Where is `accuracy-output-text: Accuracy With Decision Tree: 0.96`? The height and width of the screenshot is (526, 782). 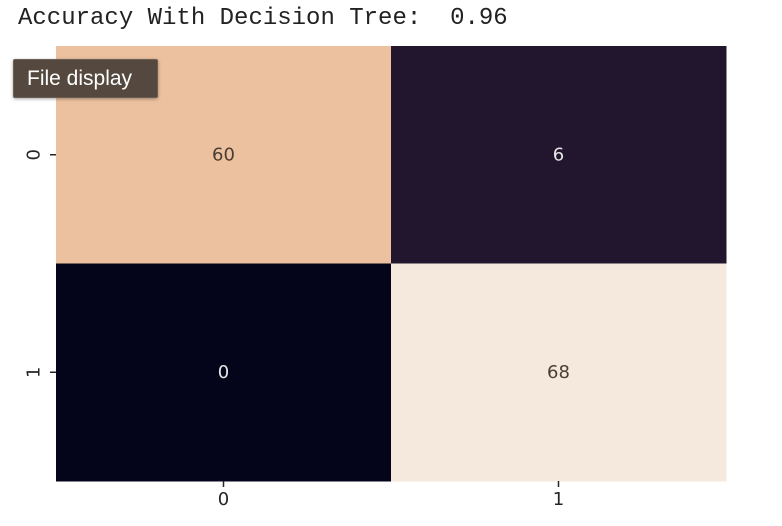 accuracy-output-text: Accuracy With Decision Tree: 0.96 is located at coordinates (263, 18).